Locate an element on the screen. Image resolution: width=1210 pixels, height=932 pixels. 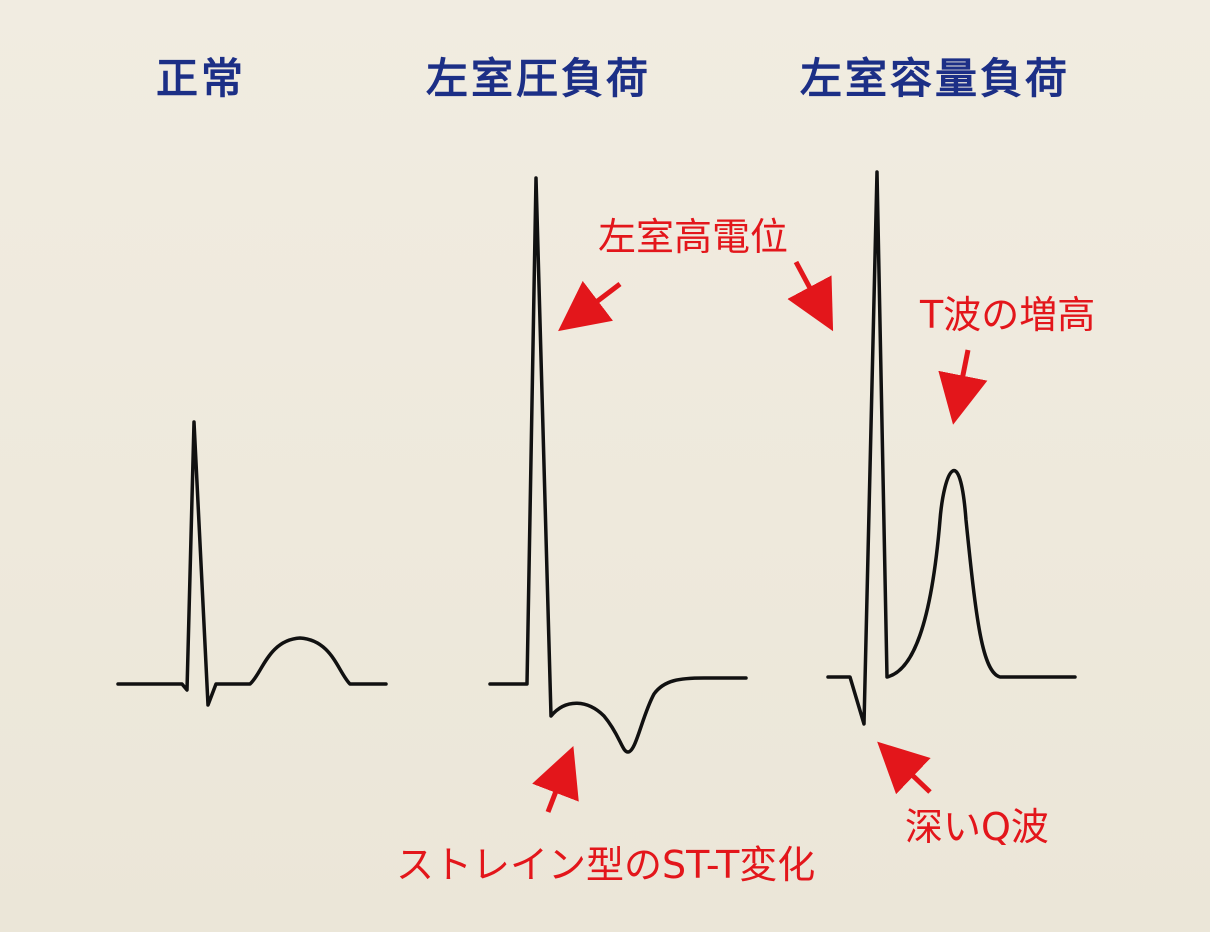
arrow-deep-q-wave is located at coordinates (904, 768).